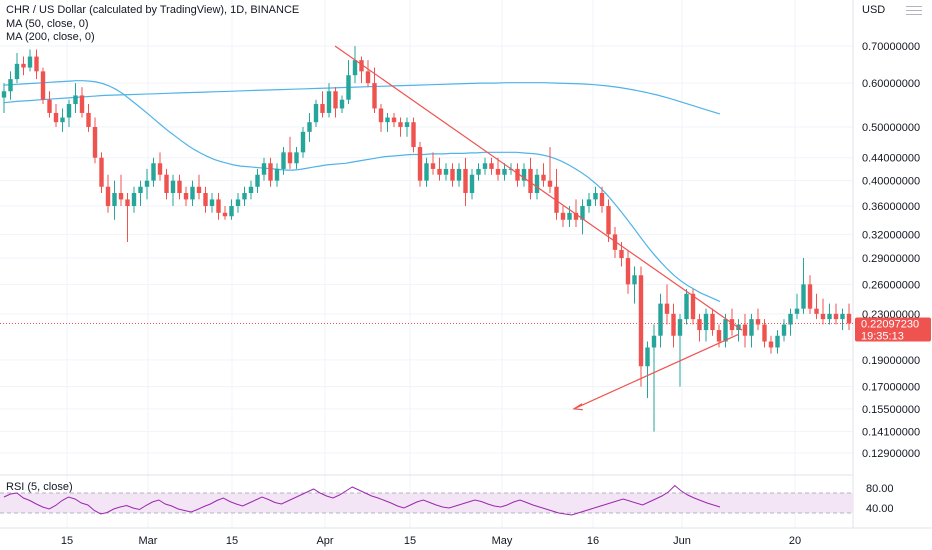 The height and width of the screenshot is (550, 932). Describe the element at coordinates (891, 285) in the screenshot. I see `price-tick-label: 0.26000000` at that location.